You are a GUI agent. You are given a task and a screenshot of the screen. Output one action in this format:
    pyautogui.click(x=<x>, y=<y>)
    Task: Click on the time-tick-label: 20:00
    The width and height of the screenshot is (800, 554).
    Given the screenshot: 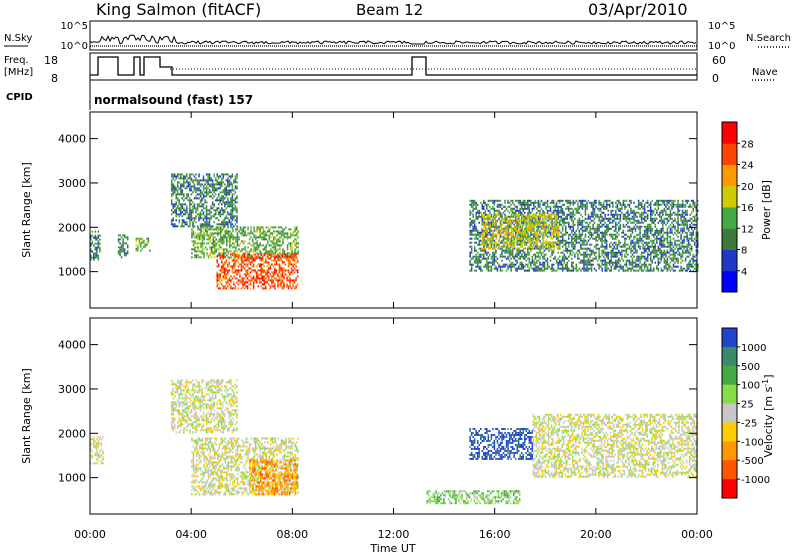 What is the action you would take?
    pyautogui.click(x=596, y=534)
    